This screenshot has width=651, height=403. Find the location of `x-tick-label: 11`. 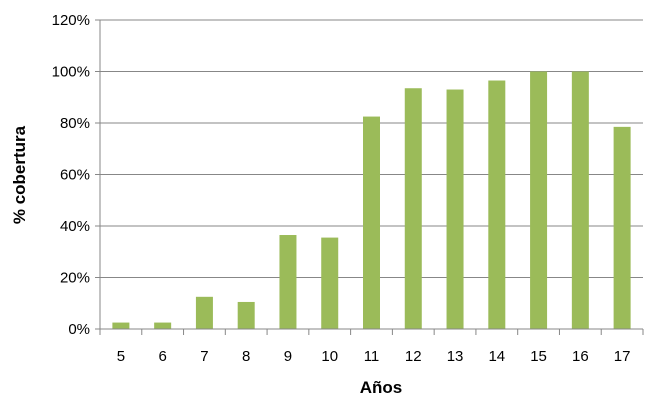

x-tick-label: 11 is located at coordinates (372, 356).